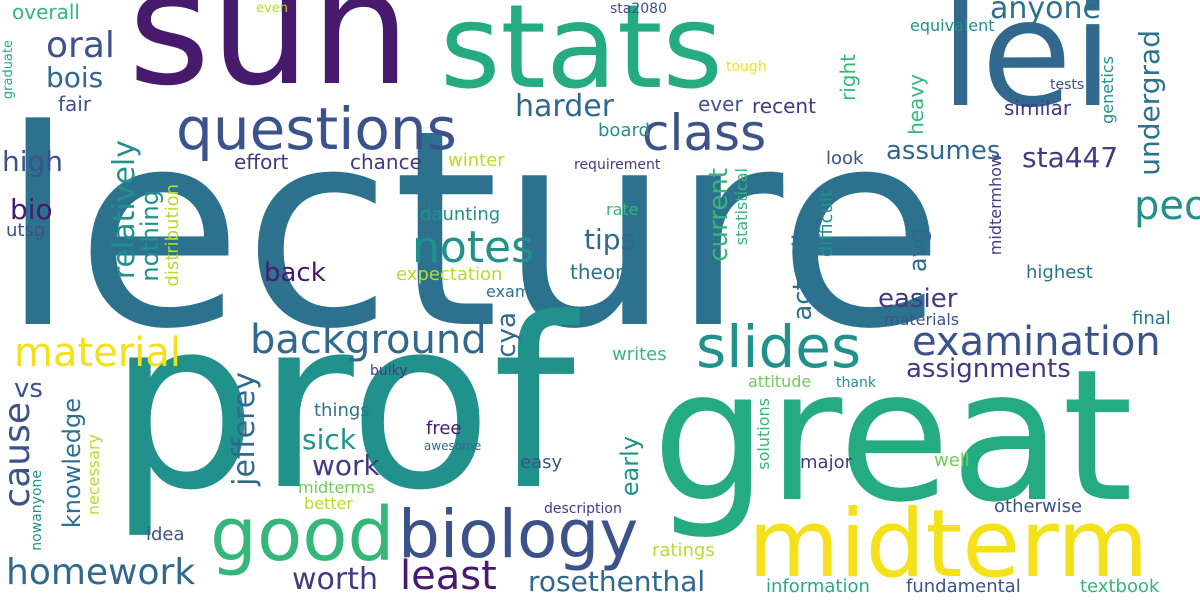 Image resolution: width=1200 pixels, height=600 pixels. I want to click on word-free: free, so click(444, 428).